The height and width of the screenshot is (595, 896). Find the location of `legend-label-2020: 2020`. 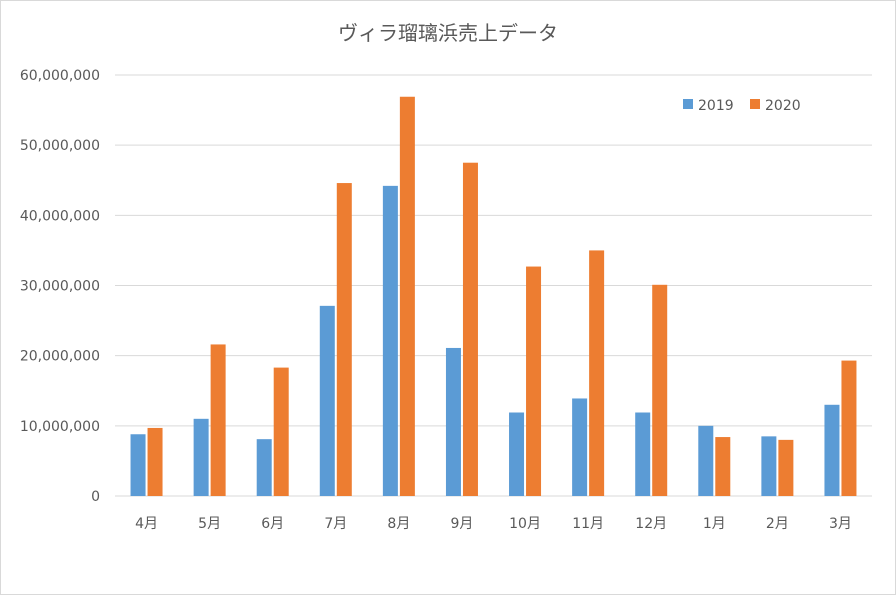

legend-label-2020: 2020 is located at coordinates (783, 106).